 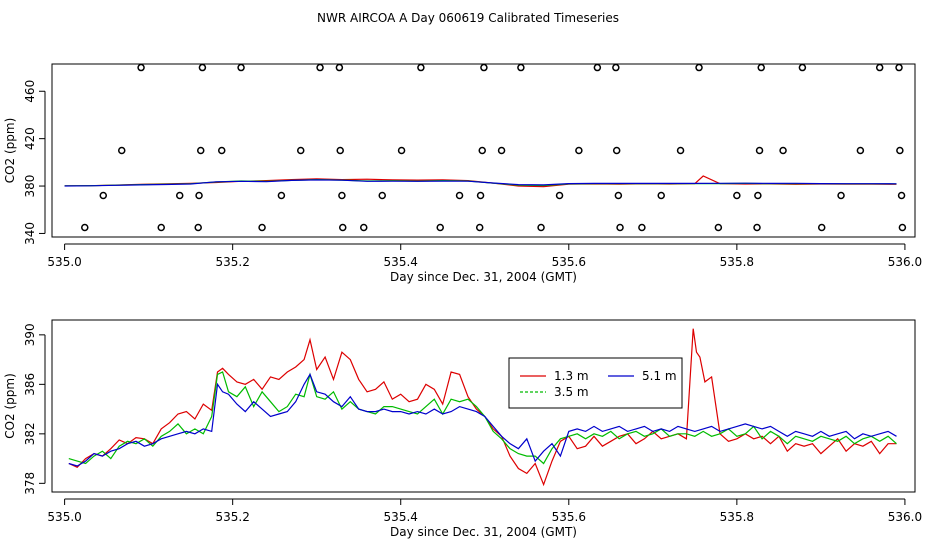 I want to click on y-tick-label: 420, so click(x=30, y=138).